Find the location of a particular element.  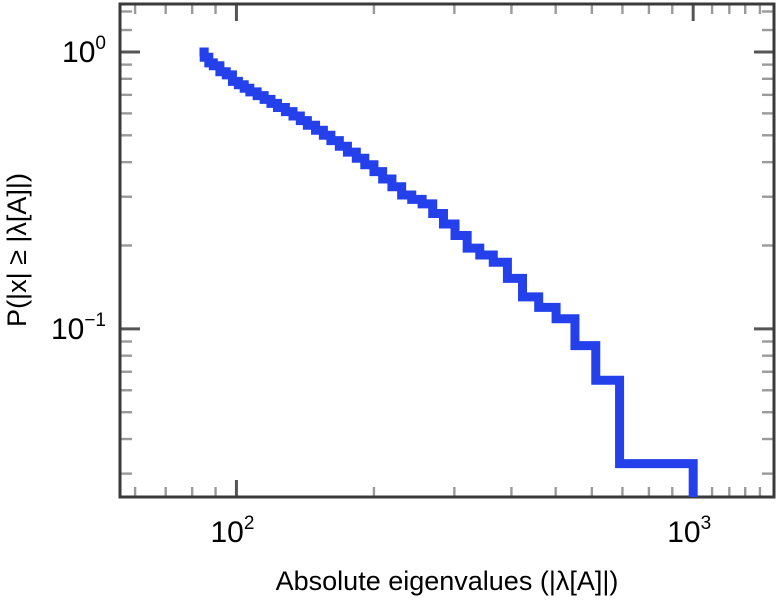

x-tick-label: 10² is located at coordinates (232, 531).